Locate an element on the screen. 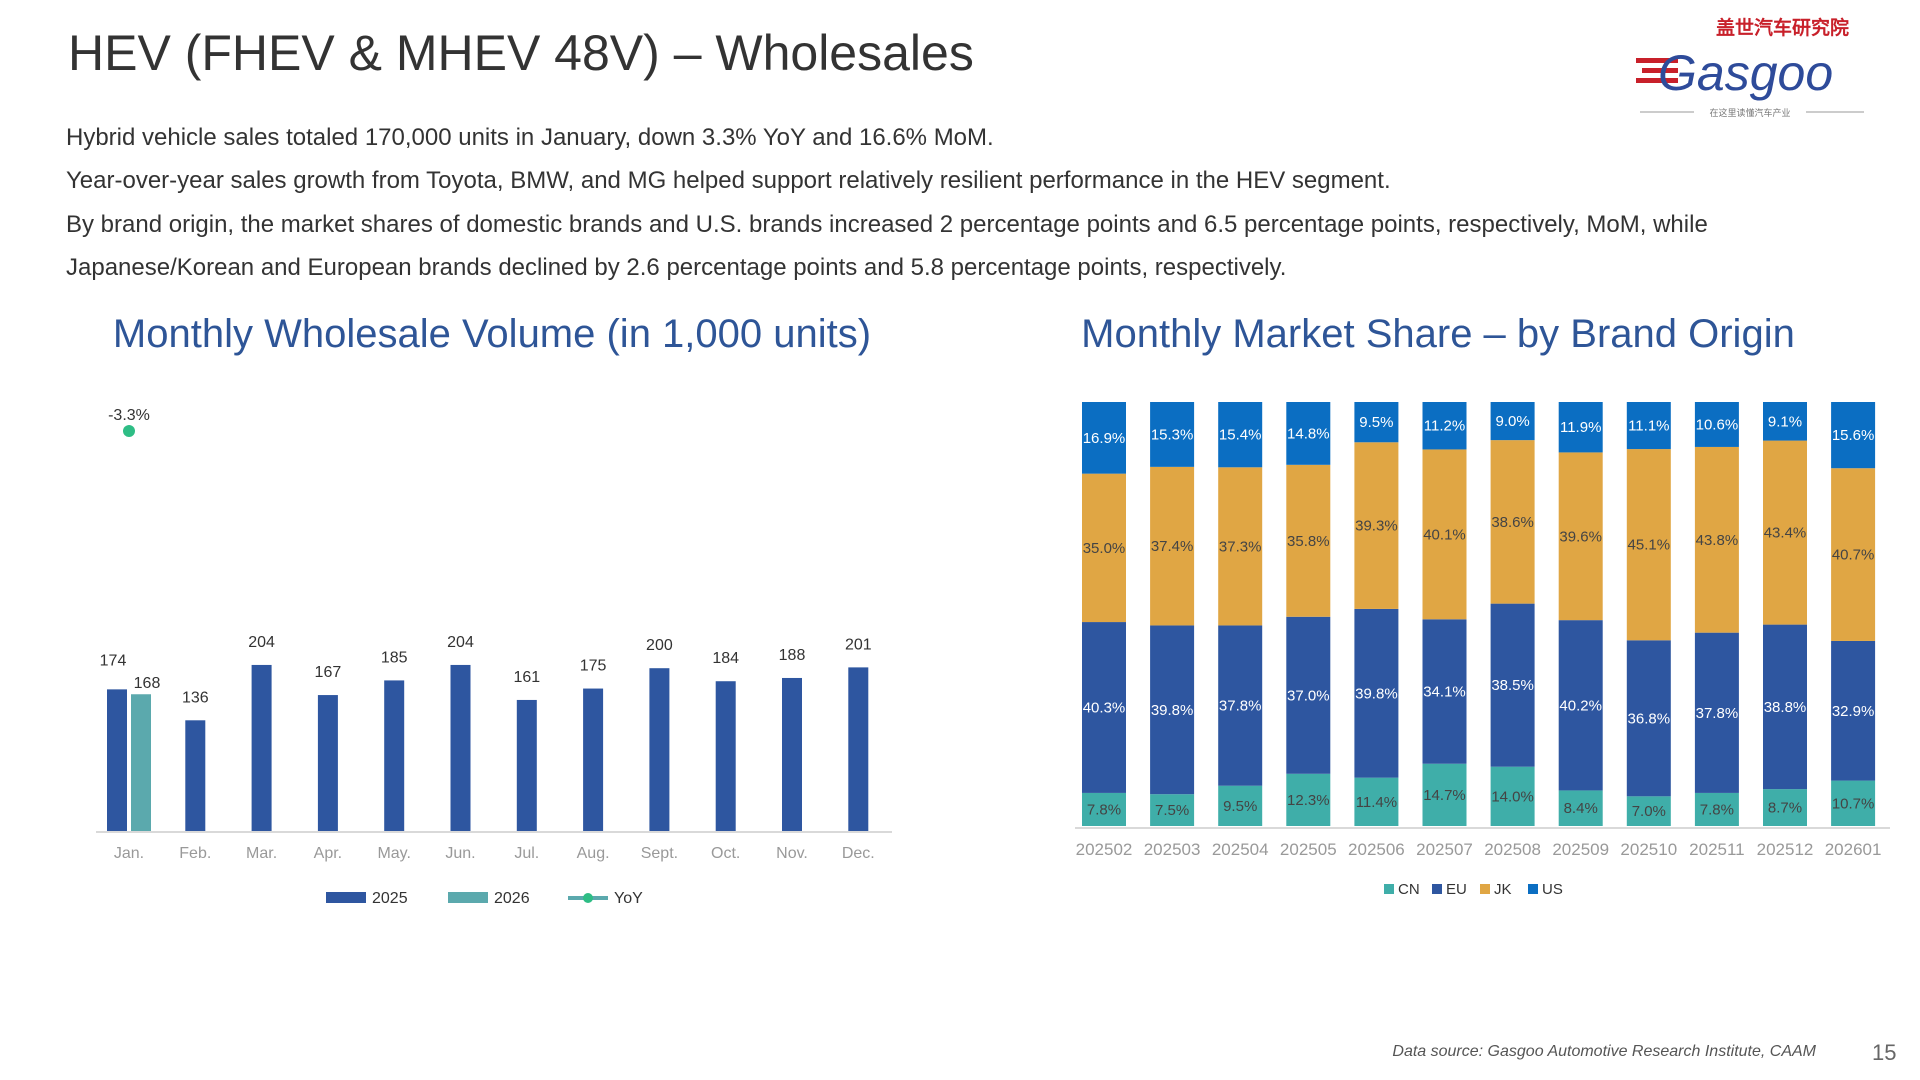 The height and width of the screenshot is (1080, 1920). x-tick-label: Dec. is located at coordinates (858, 853).